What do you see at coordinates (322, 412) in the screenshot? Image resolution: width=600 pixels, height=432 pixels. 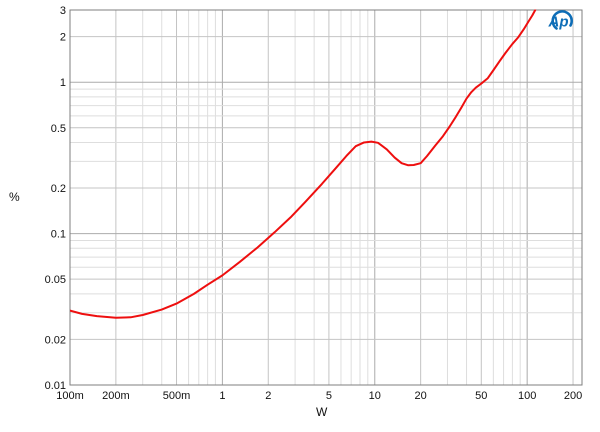 I see `x-axis-unit-label: W` at bounding box center [322, 412].